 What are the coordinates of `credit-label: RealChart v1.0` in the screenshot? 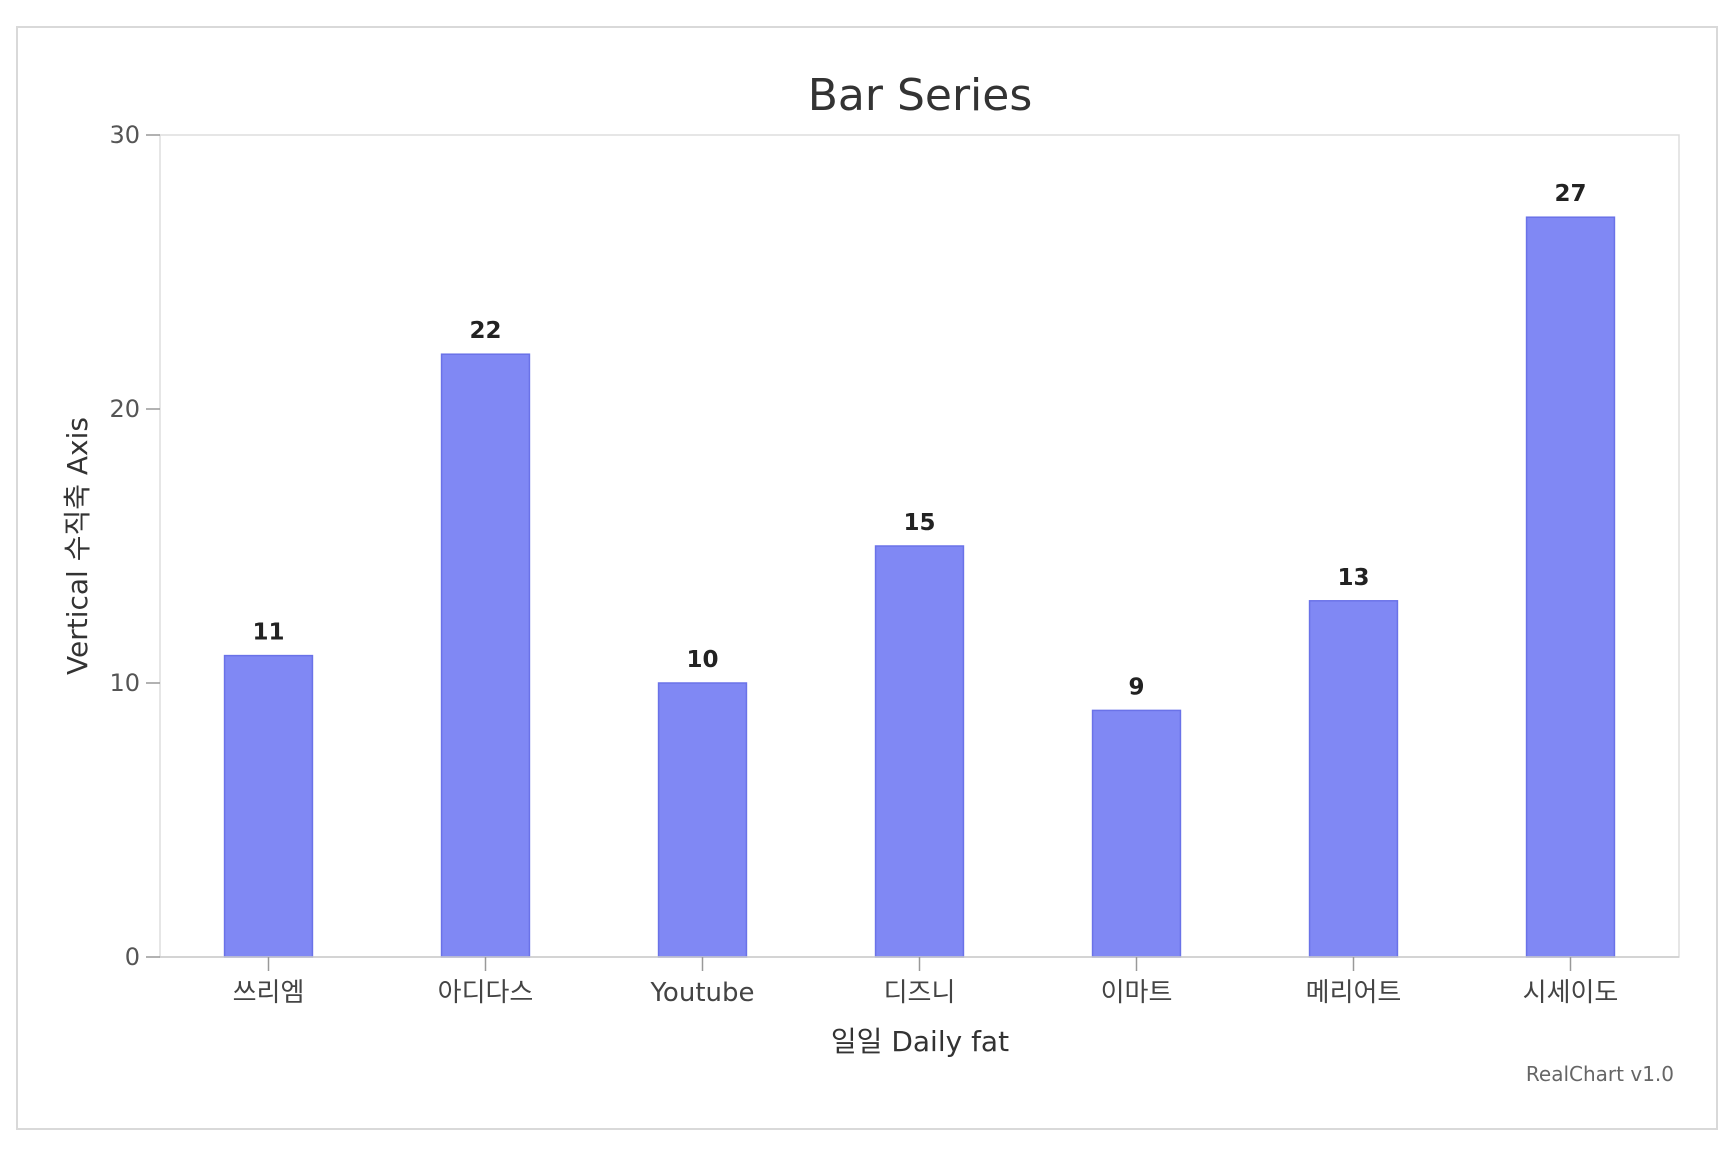 It's located at (1600, 1074).